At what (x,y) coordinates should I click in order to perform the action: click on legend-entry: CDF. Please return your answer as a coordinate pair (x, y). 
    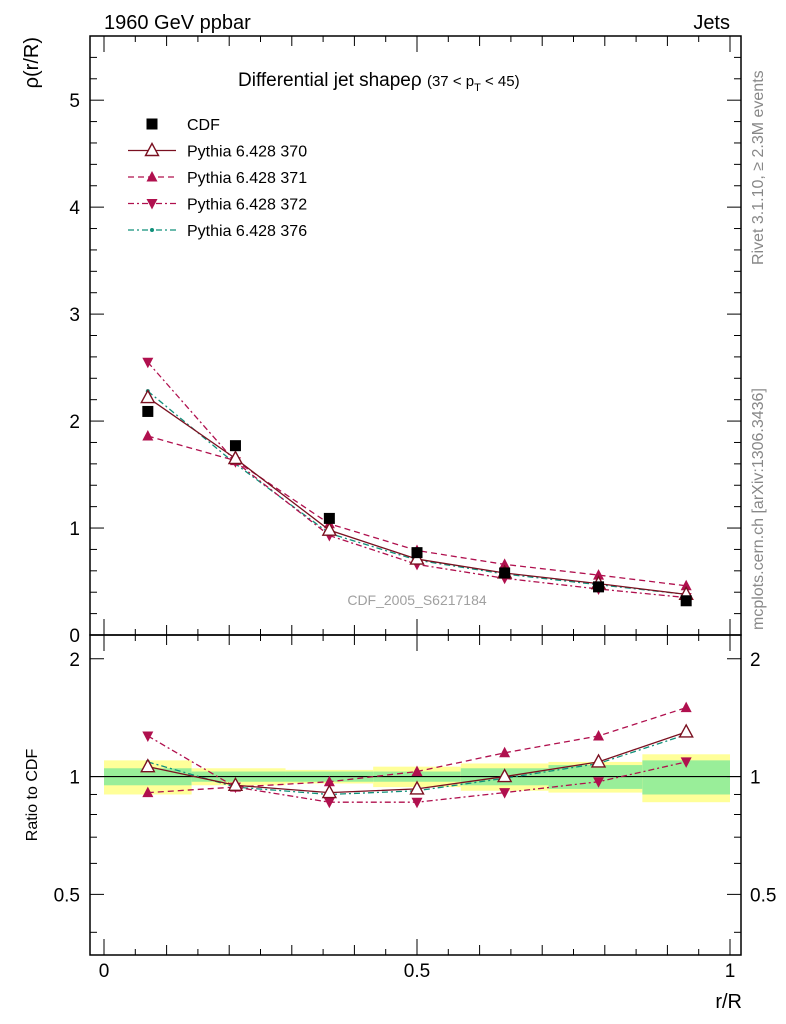
    Looking at the image, I should click on (183, 125).